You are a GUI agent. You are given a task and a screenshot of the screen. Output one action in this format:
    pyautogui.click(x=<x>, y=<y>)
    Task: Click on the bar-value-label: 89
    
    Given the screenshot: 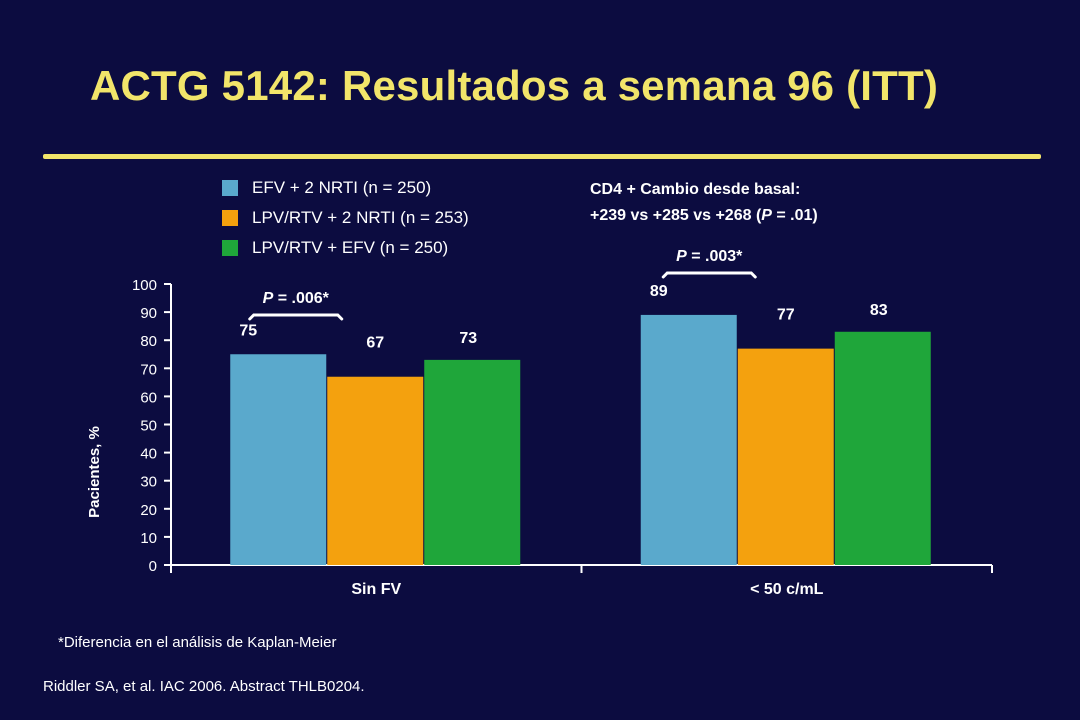 What is the action you would take?
    pyautogui.click(x=659, y=291)
    